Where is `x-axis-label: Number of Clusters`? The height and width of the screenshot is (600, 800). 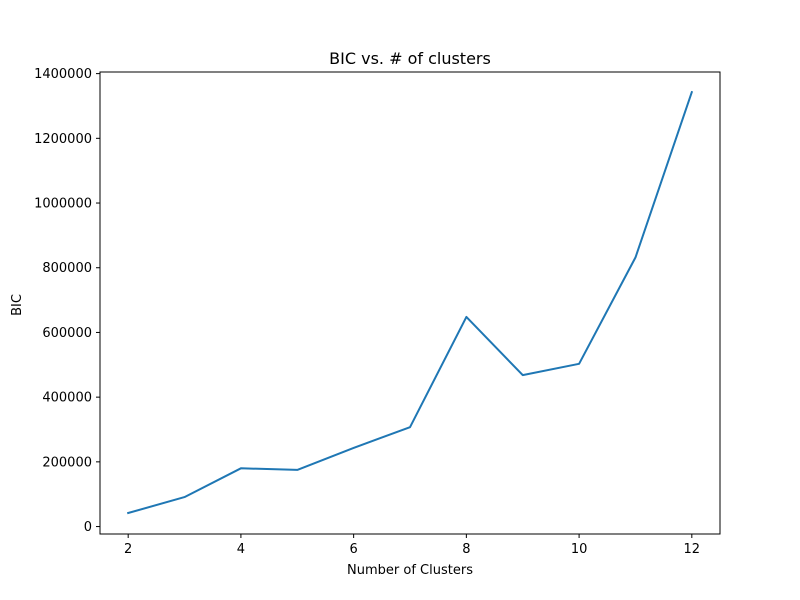 x-axis-label: Number of Clusters is located at coordinates (410, 570).